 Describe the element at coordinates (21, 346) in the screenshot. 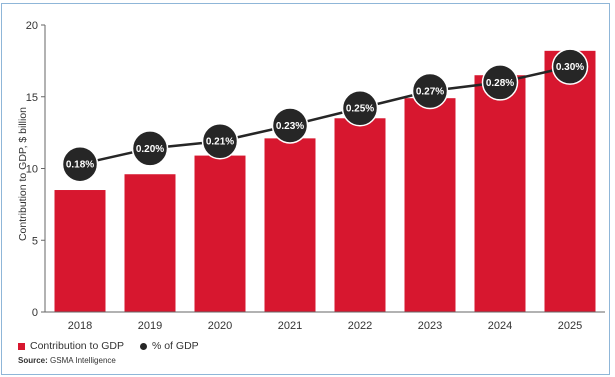

I see `legend-swatch-bar` at that location.